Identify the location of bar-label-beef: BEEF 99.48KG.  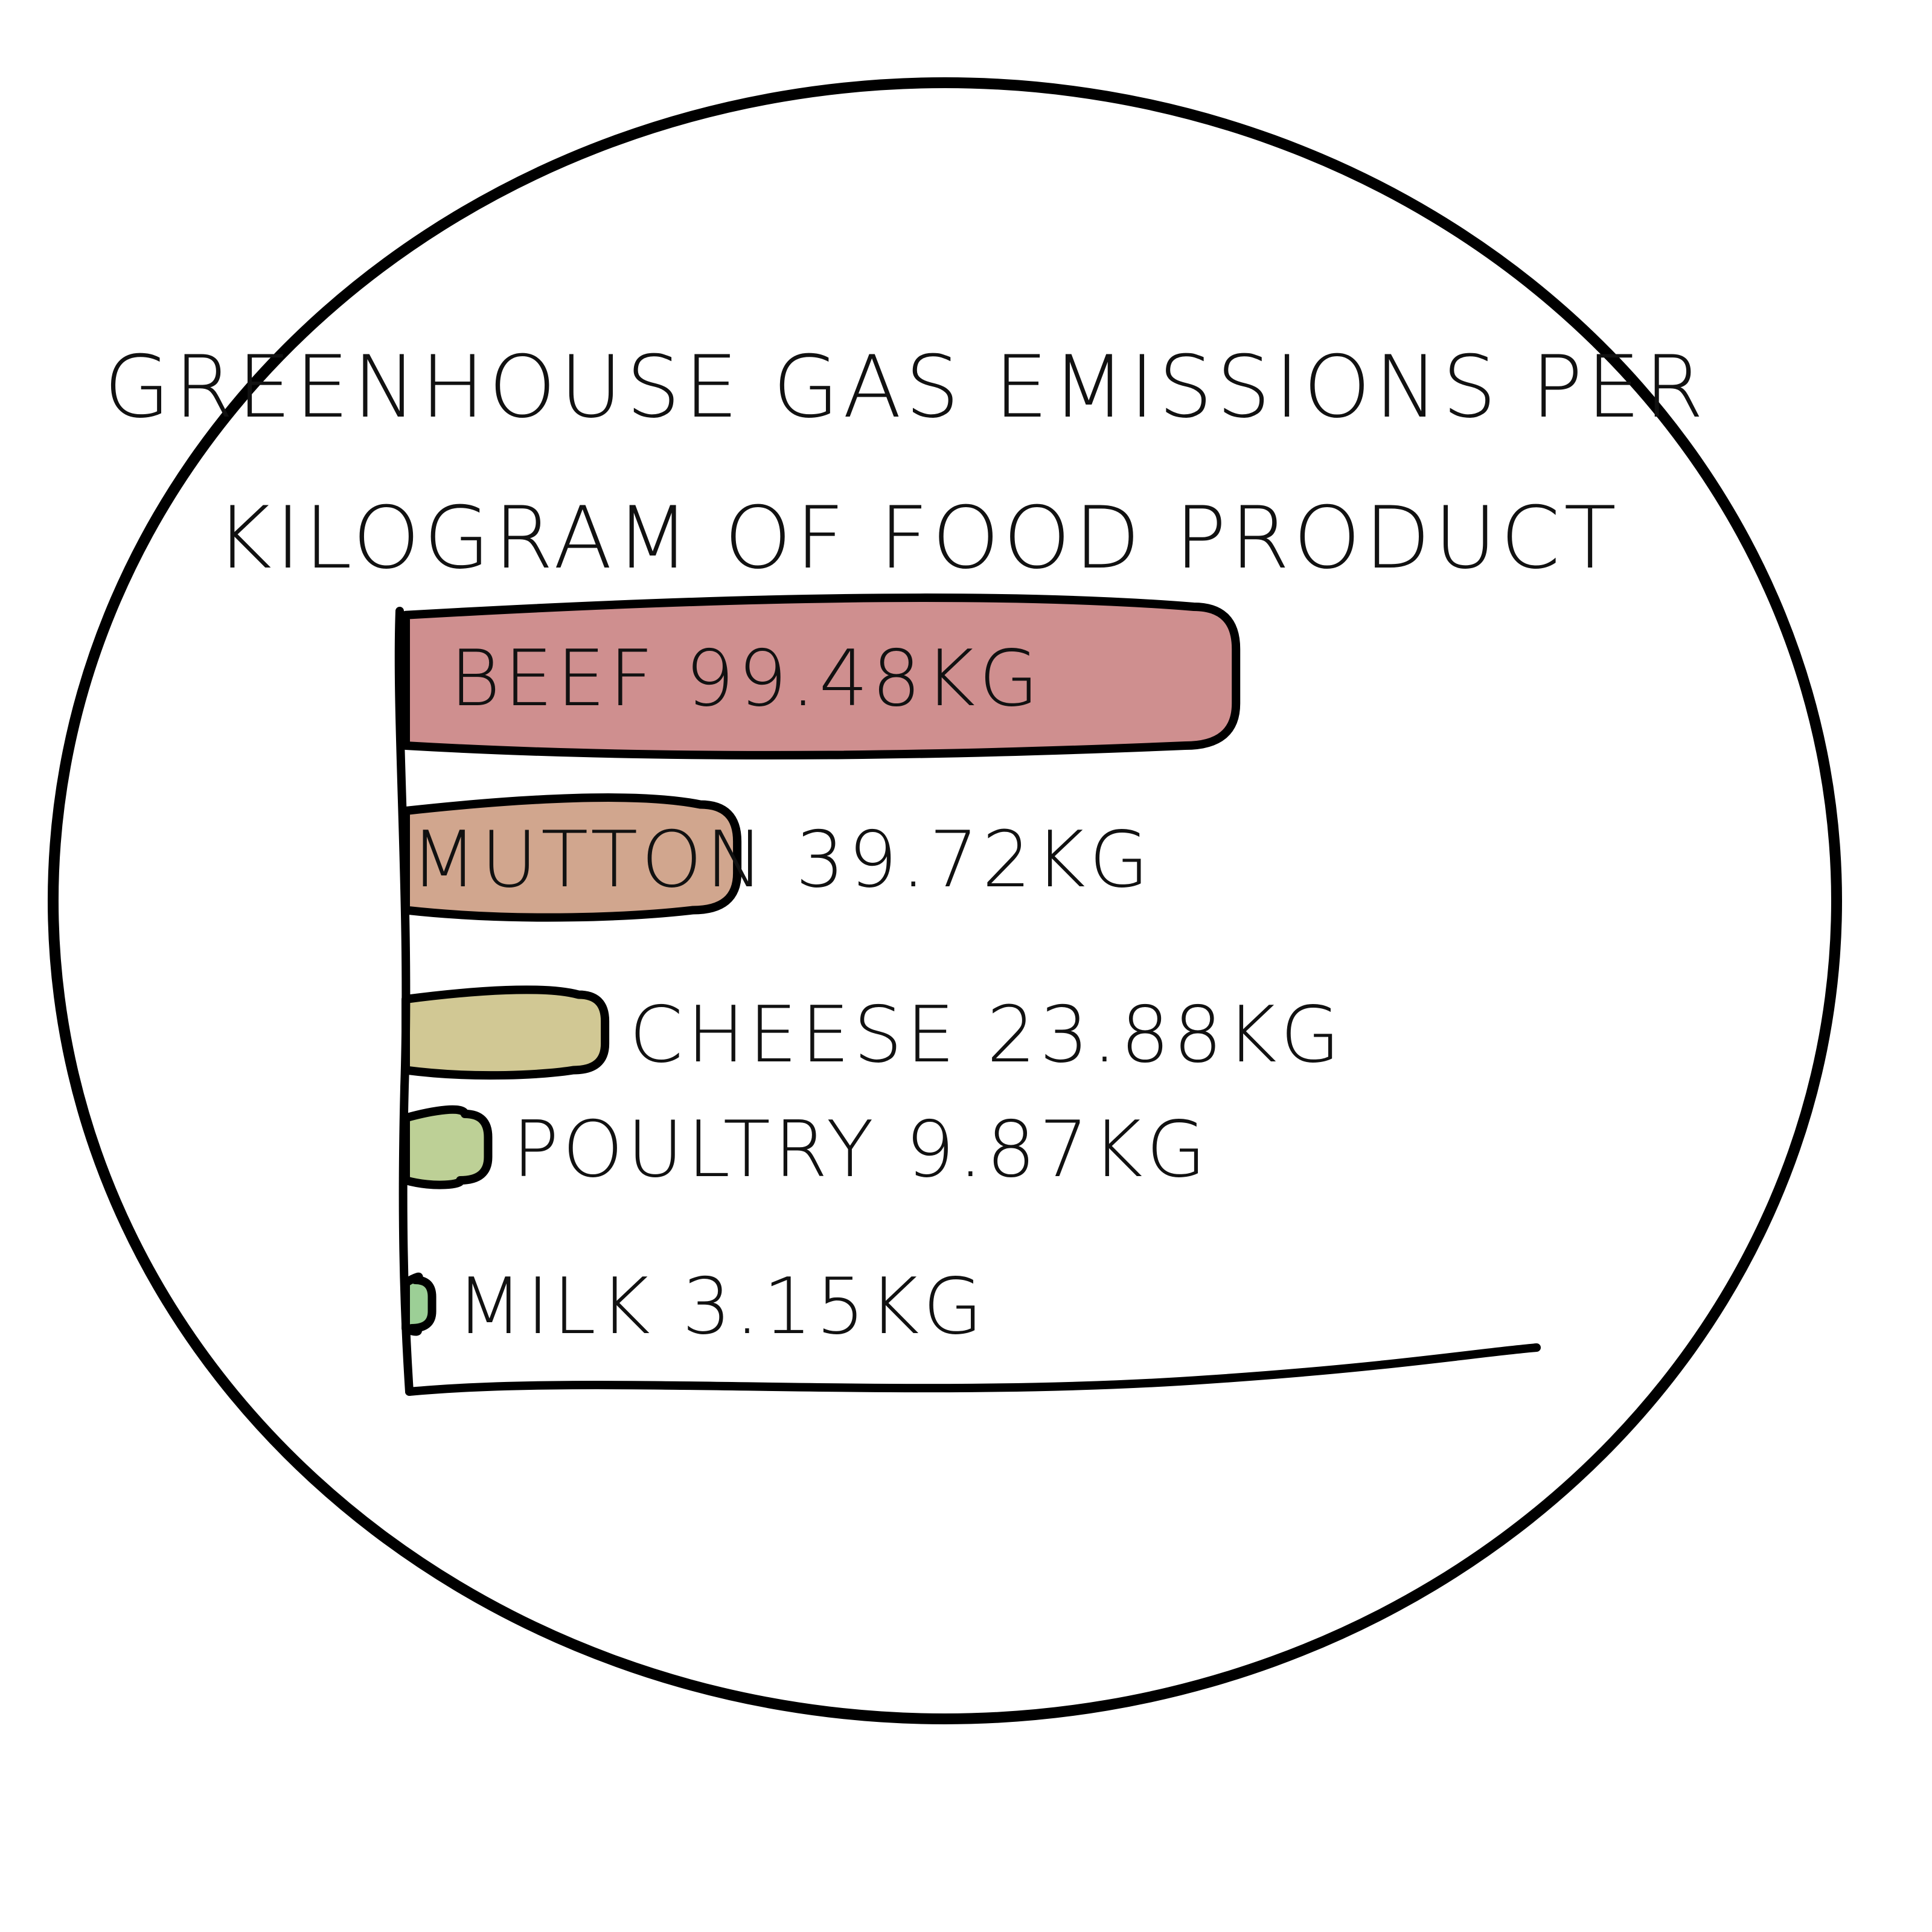
(746, 679).